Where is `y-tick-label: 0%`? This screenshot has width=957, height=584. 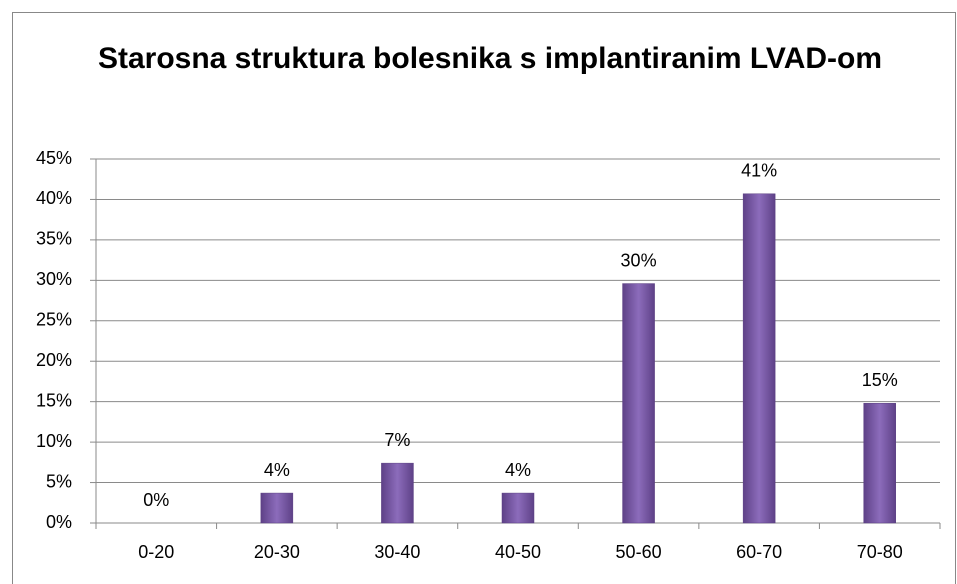
y-tick-label: 0% is located at coordinates (59, 522).